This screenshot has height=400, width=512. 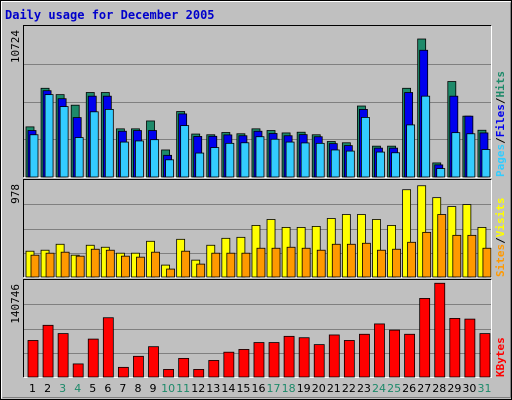 I want to click on panel-legend: Sites/Visits, so click(x=500, y=238).